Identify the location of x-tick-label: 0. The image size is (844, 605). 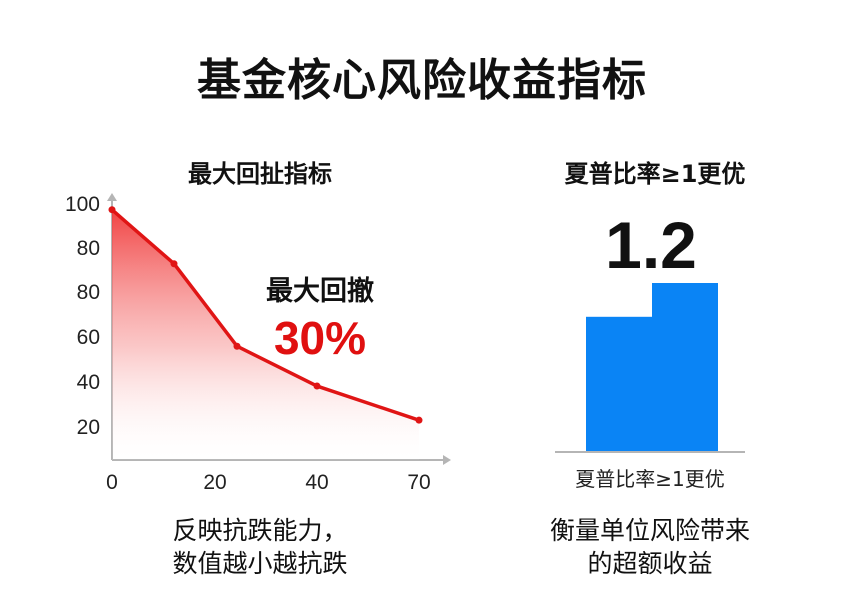
(112, 482).